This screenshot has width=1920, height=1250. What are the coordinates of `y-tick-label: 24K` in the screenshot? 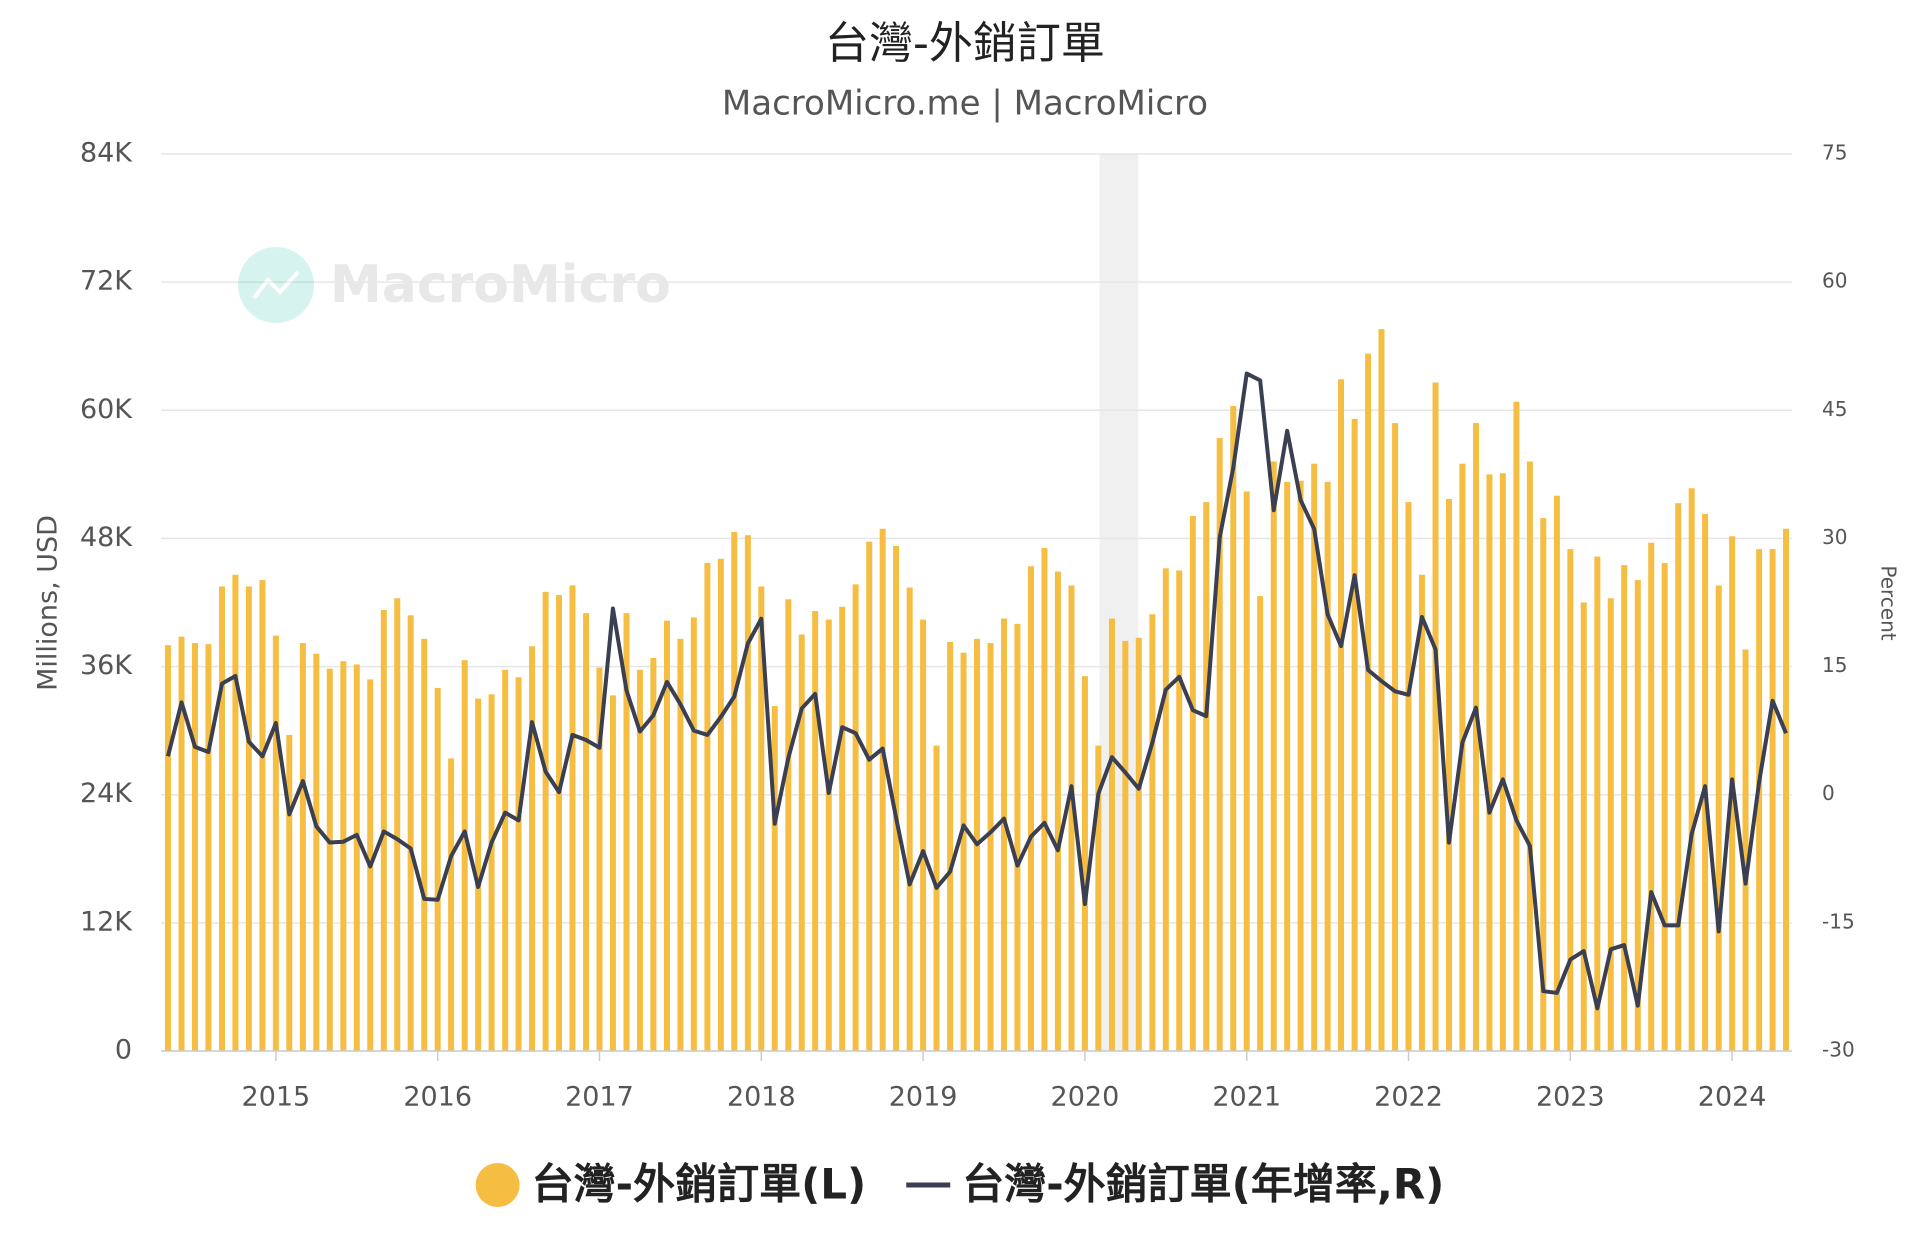 It's located at (106, 793).